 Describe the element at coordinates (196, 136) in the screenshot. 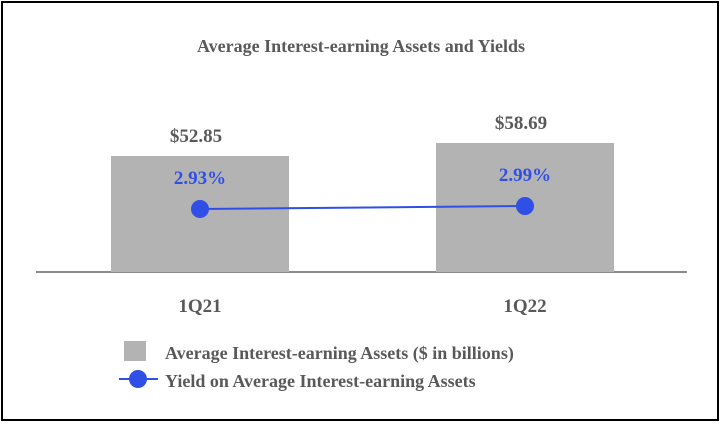

I see `bar-data-label: $52.85` at that location.